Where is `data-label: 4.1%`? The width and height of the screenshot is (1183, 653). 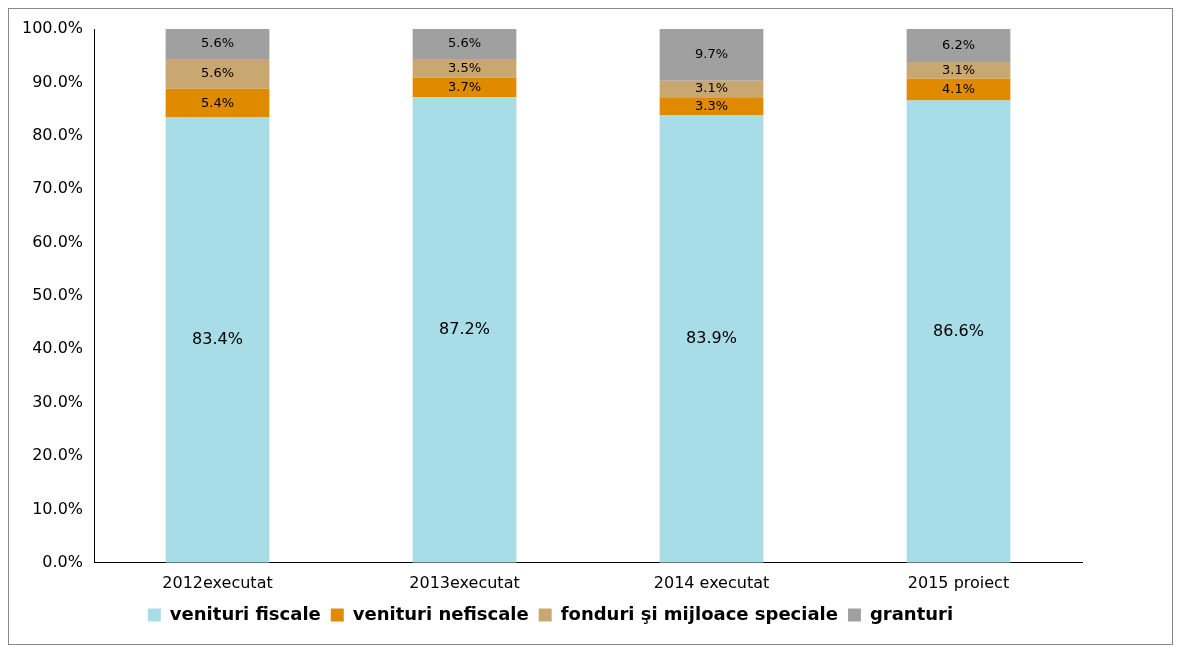
data-label: 4.1% is located at coordinates (958, 88).